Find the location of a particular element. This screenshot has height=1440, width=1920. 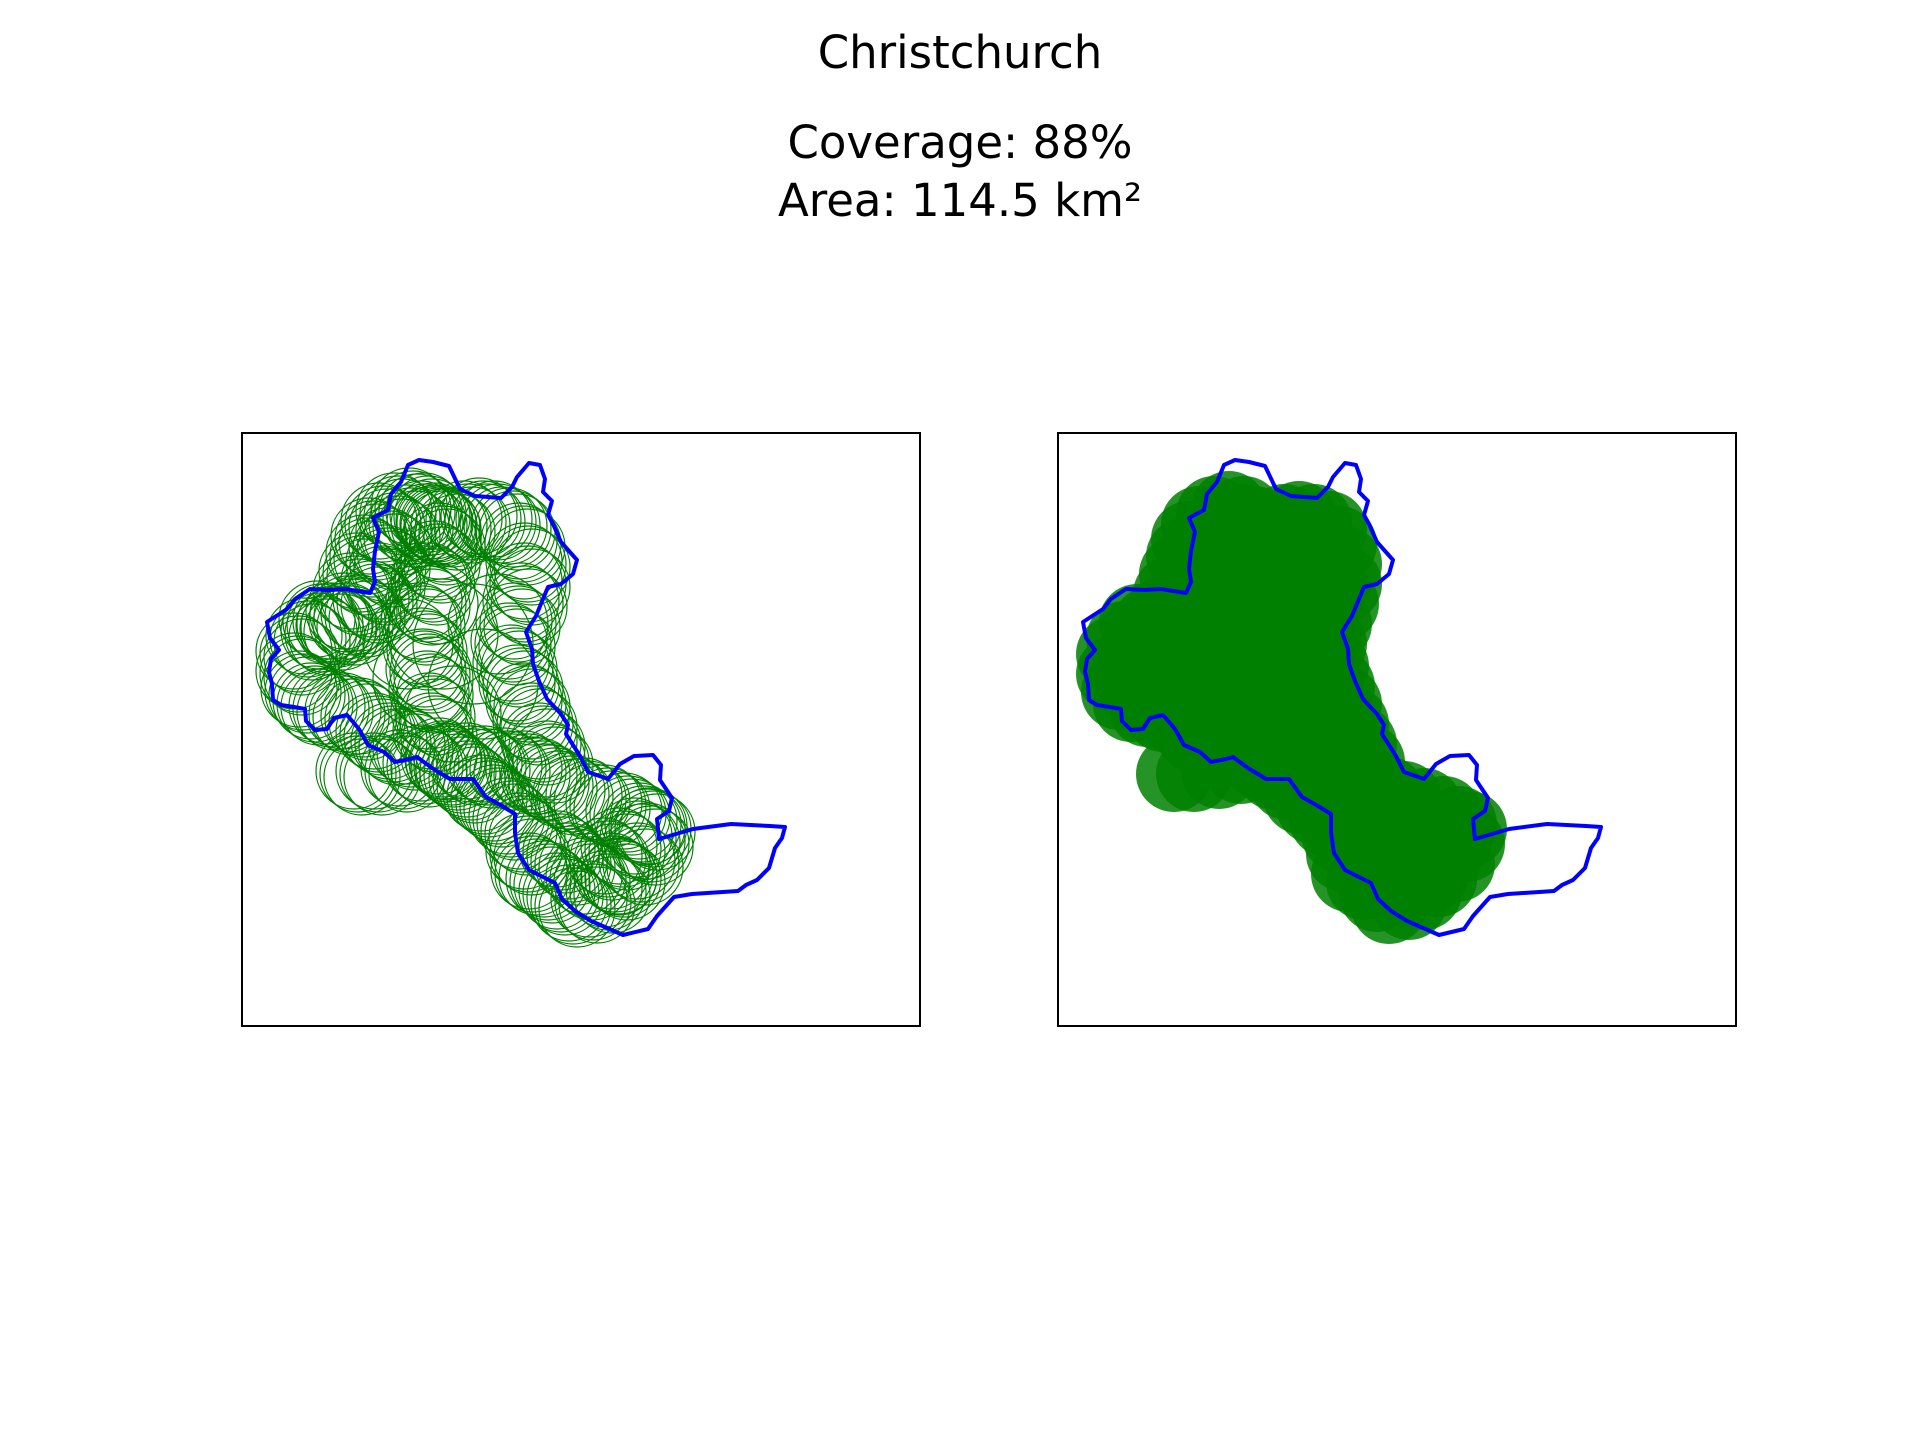

coverage-circles-filled is located at coordinates (1291, 707).